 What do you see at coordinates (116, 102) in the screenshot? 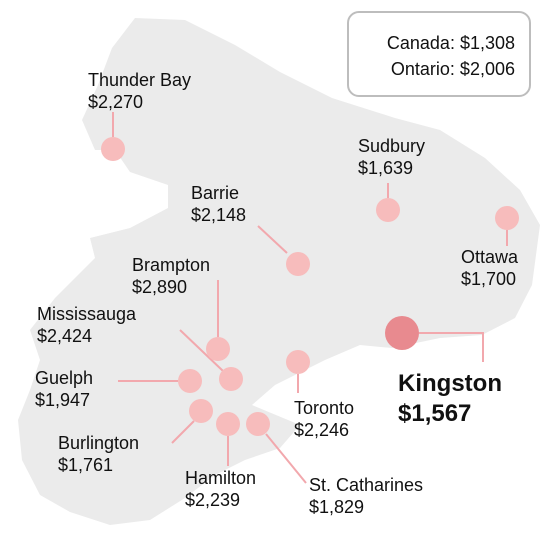
I see `city-value: $2,270` at bounding box center [116, 102].